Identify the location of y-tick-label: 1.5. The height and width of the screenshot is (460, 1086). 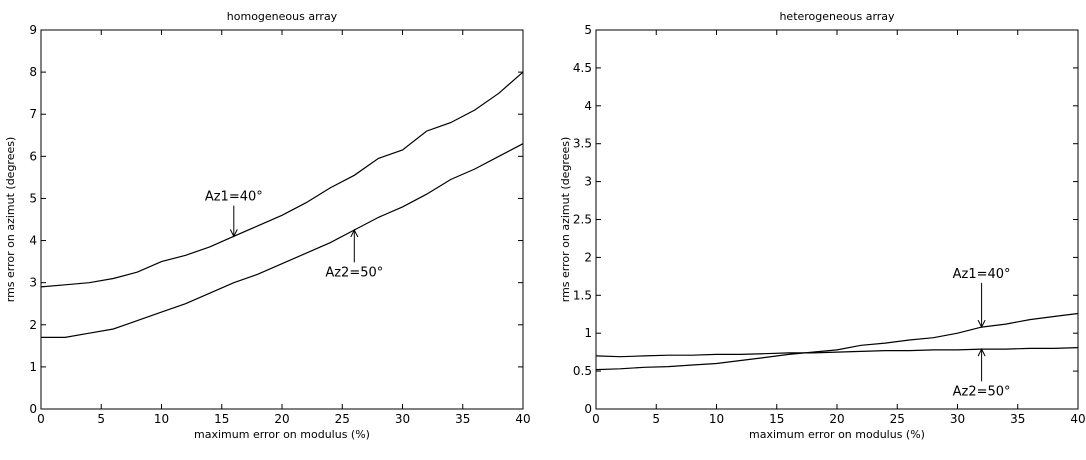
(582, 295).